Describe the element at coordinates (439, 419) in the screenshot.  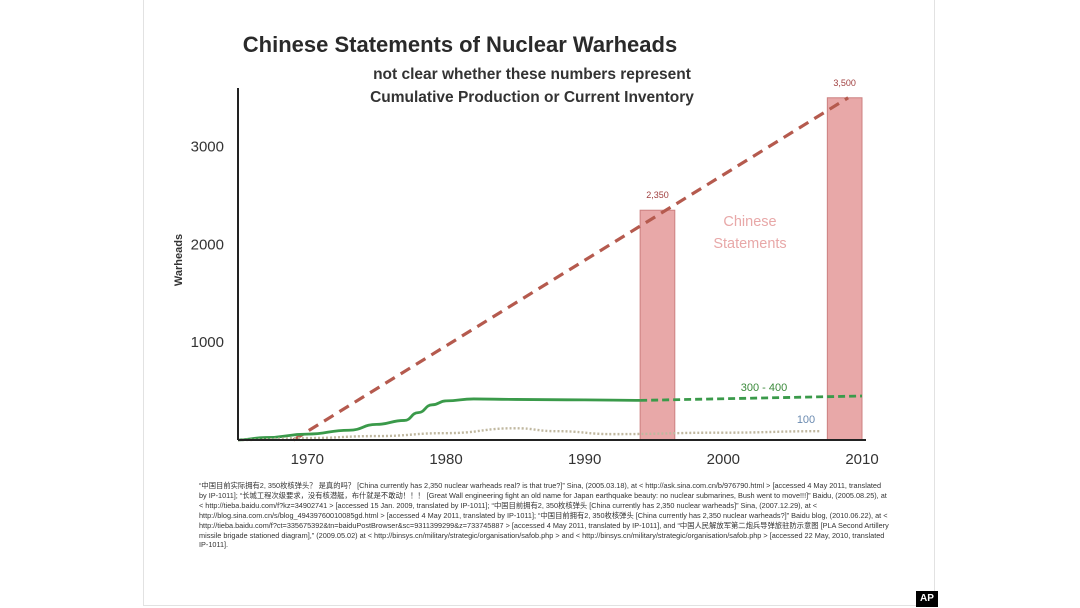
I see `estimate-line` at that location.